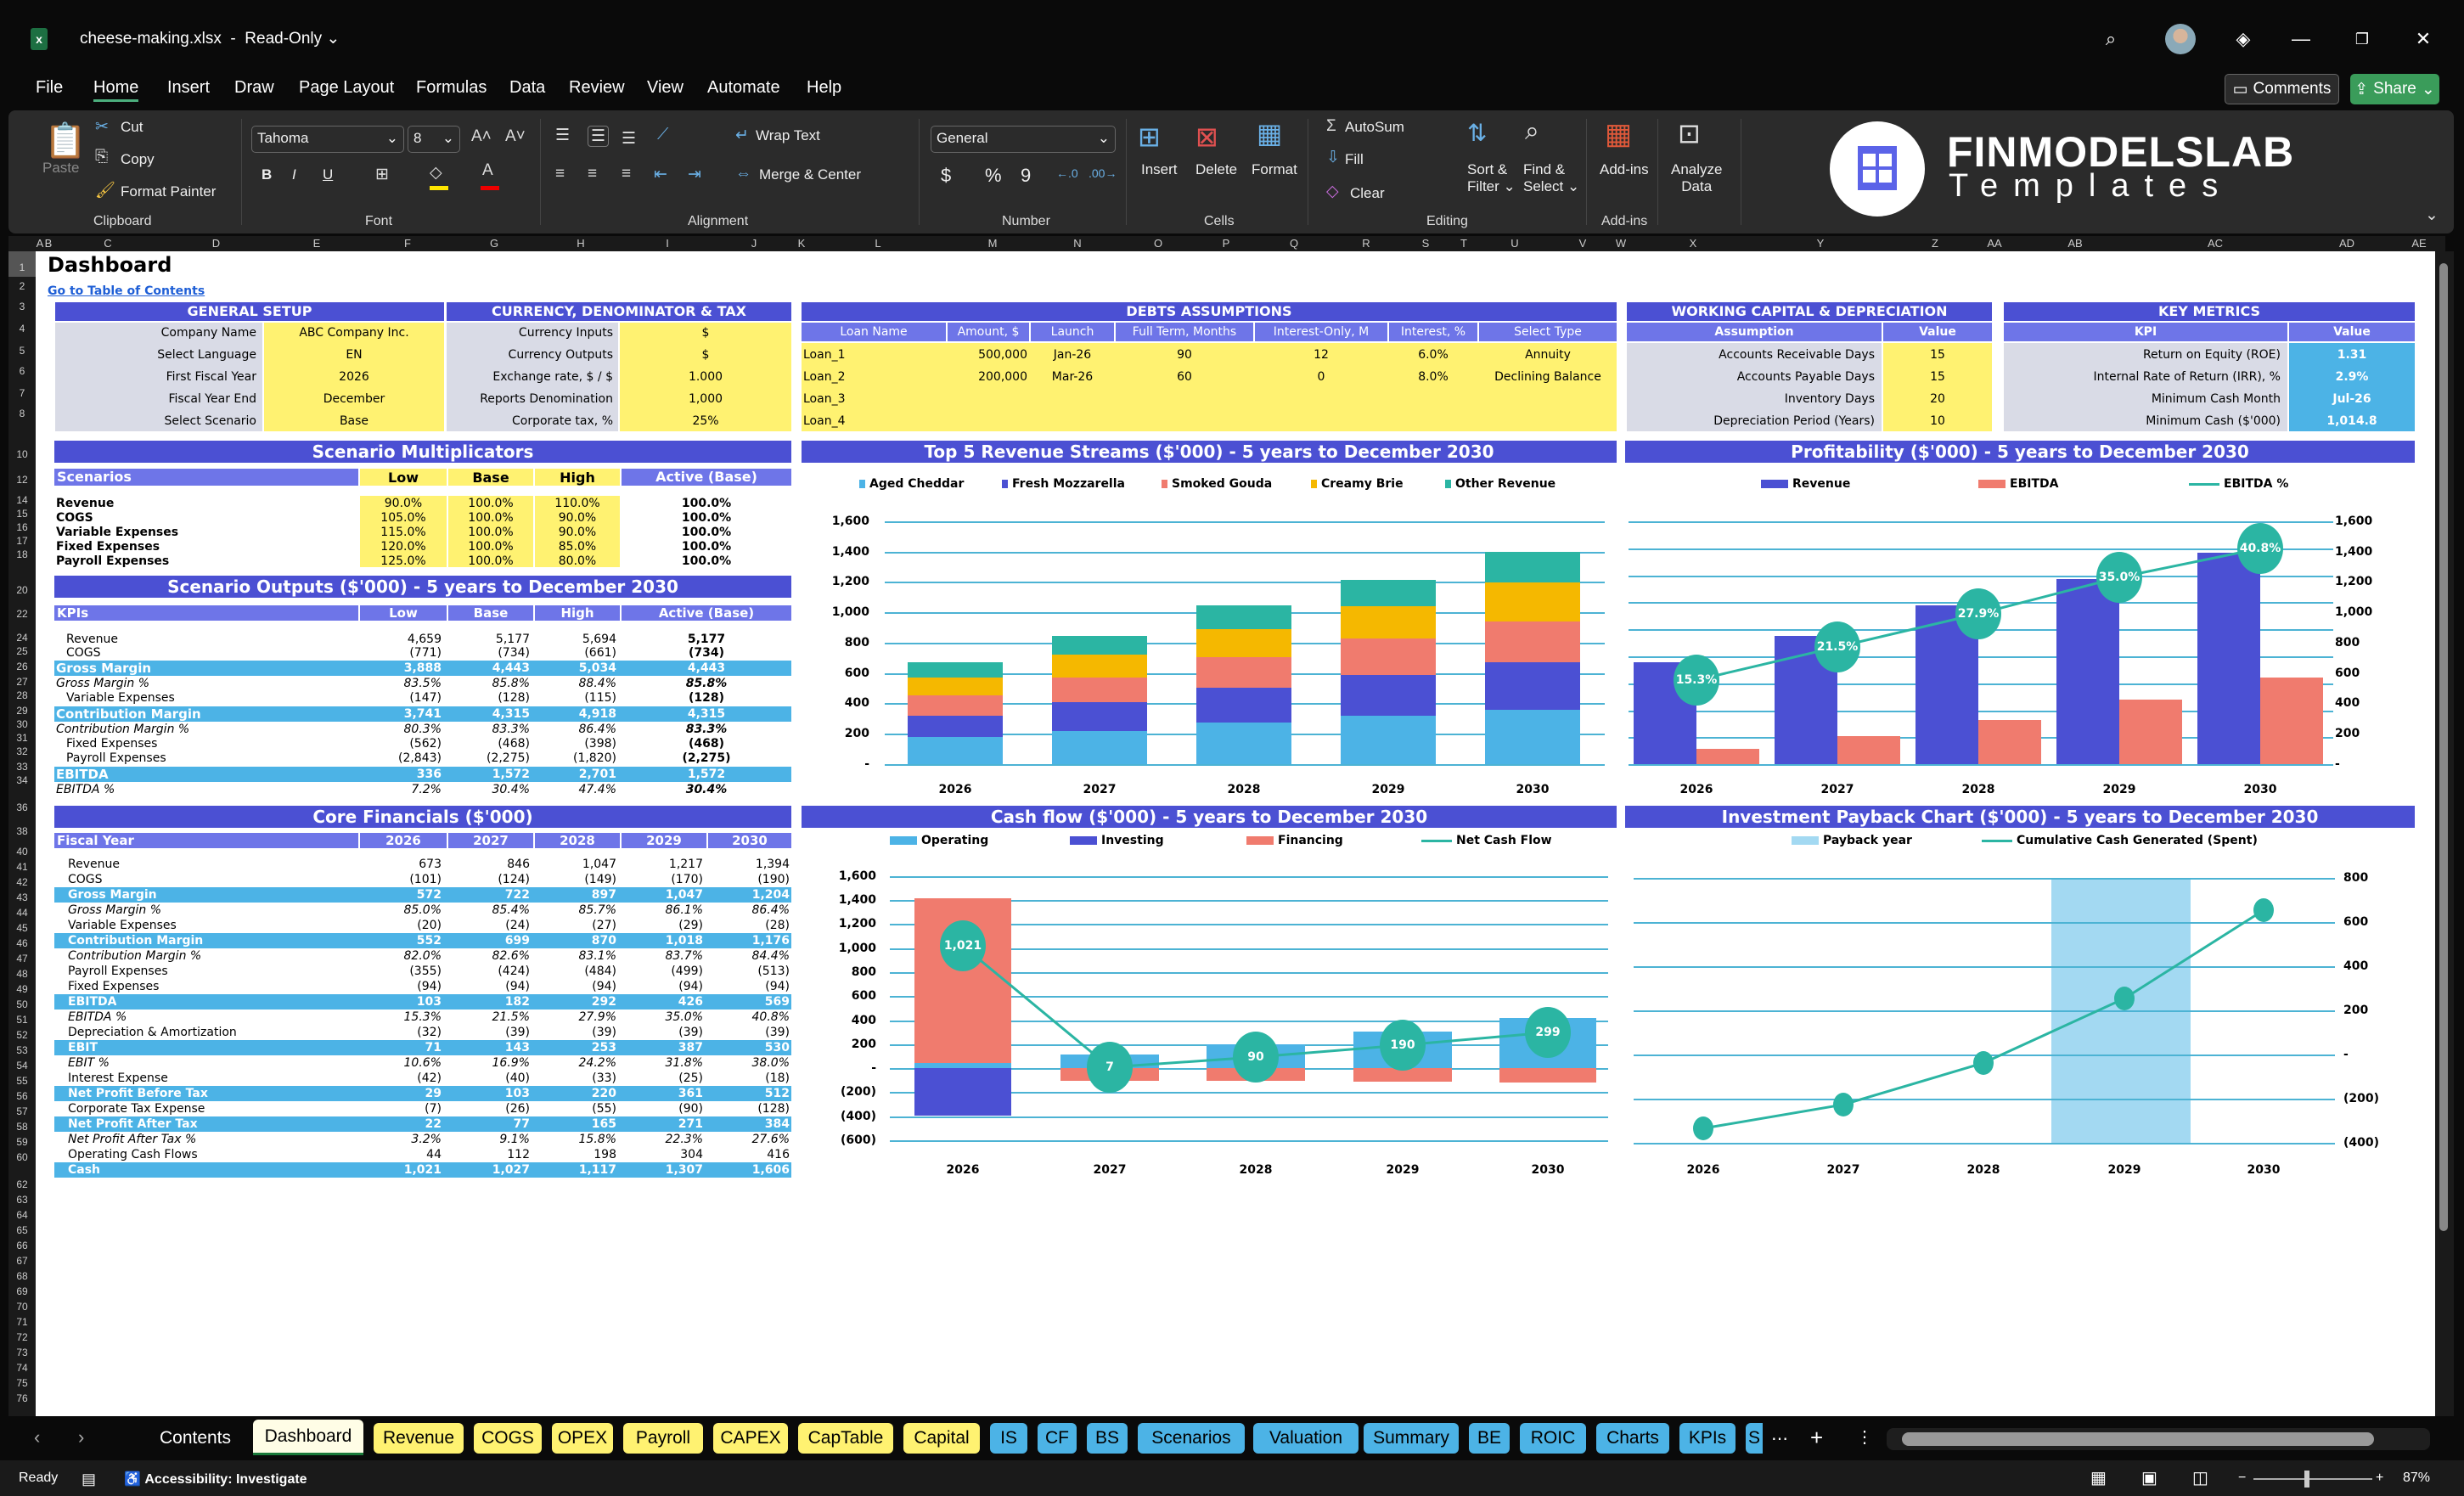  What do you see at coordinates (169, 191) in the screenshot?
I see `format-painter-button: Format Painter` at bounding box center [169, 191].